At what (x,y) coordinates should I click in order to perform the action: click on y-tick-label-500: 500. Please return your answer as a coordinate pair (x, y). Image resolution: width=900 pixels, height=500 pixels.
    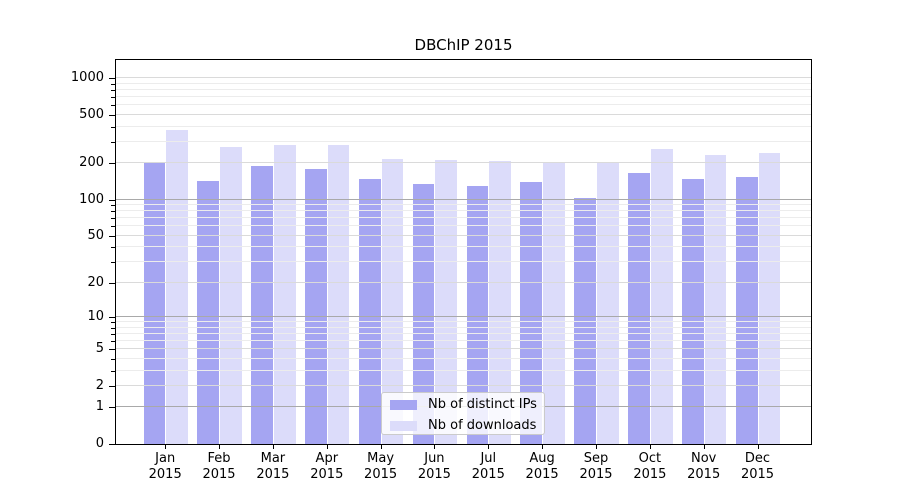
    Looking at the image, I should click on (91, 114).